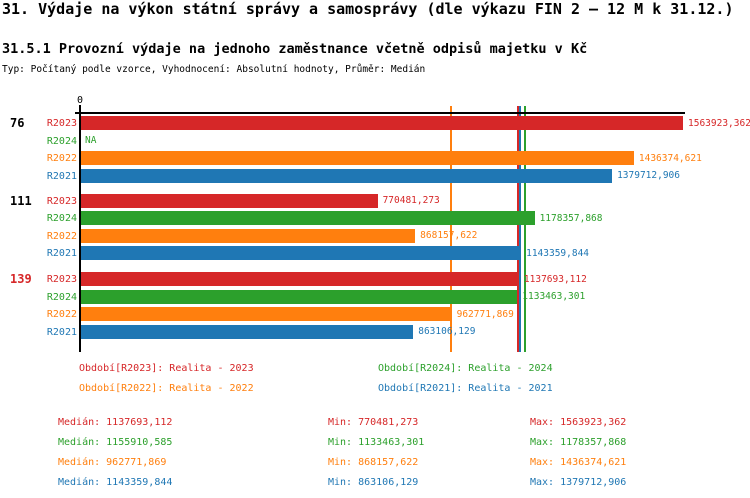 This screenshot has height=498, width=750. I want to click on stat-max-R2022: Max: 1436374,621, so click(578, 462).